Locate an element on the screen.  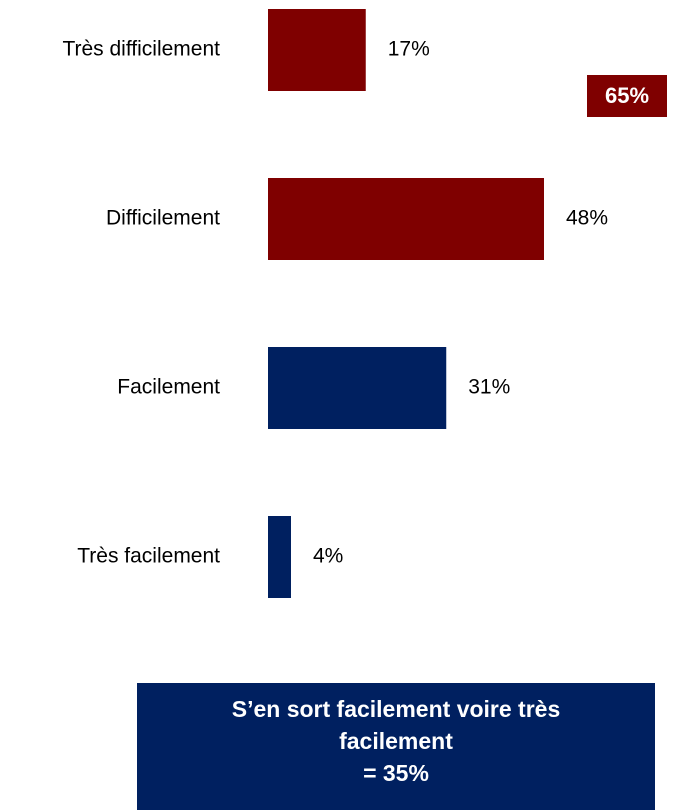
summary-line: = 35% is located at coordinates (396, 773).